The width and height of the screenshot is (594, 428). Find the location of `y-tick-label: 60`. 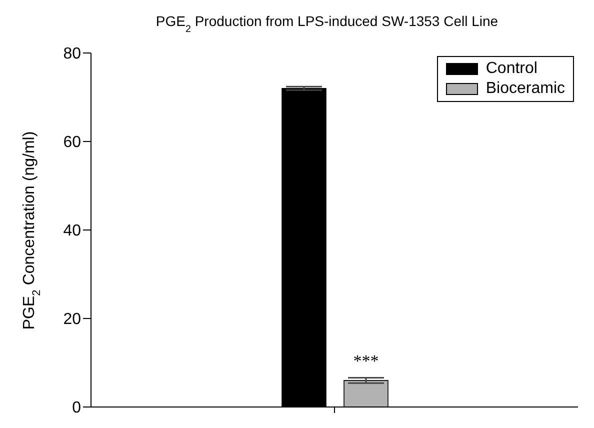

y-tick-label: 60 is located at coordinates (72, 143).